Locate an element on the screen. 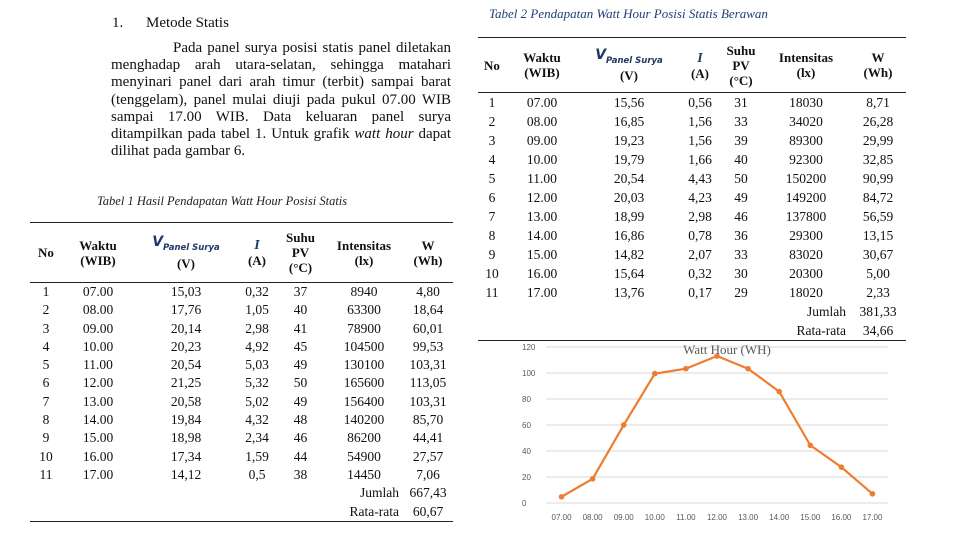  table-cell: 13,15 is located at coordinates (878, 235).